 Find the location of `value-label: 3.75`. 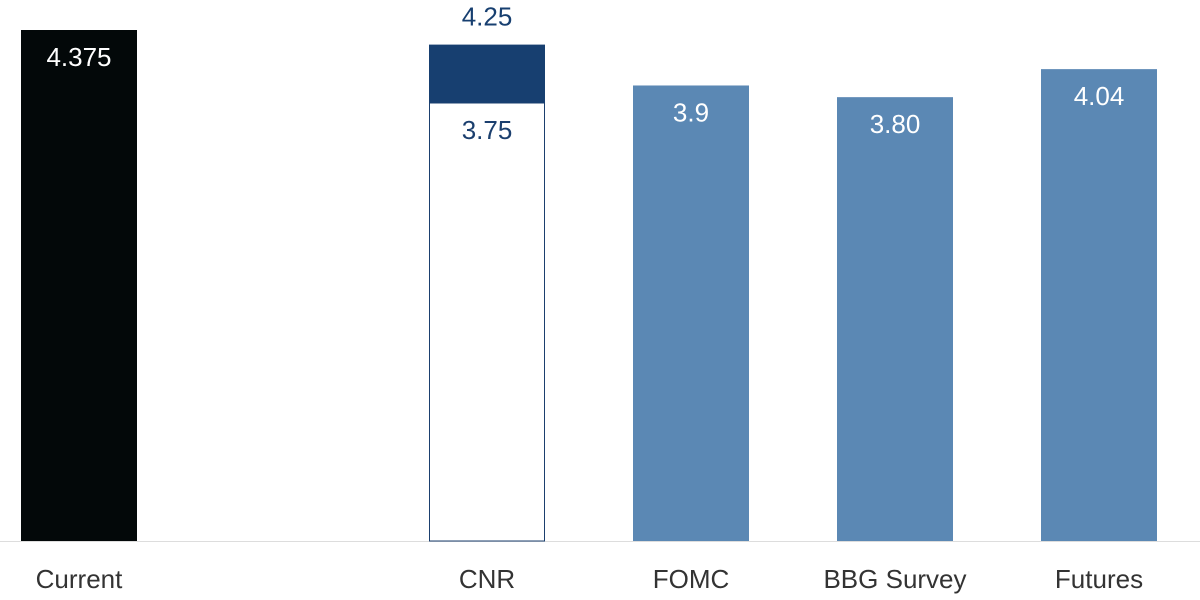

value-label: 3.75 is located at coordinates (487, 130).